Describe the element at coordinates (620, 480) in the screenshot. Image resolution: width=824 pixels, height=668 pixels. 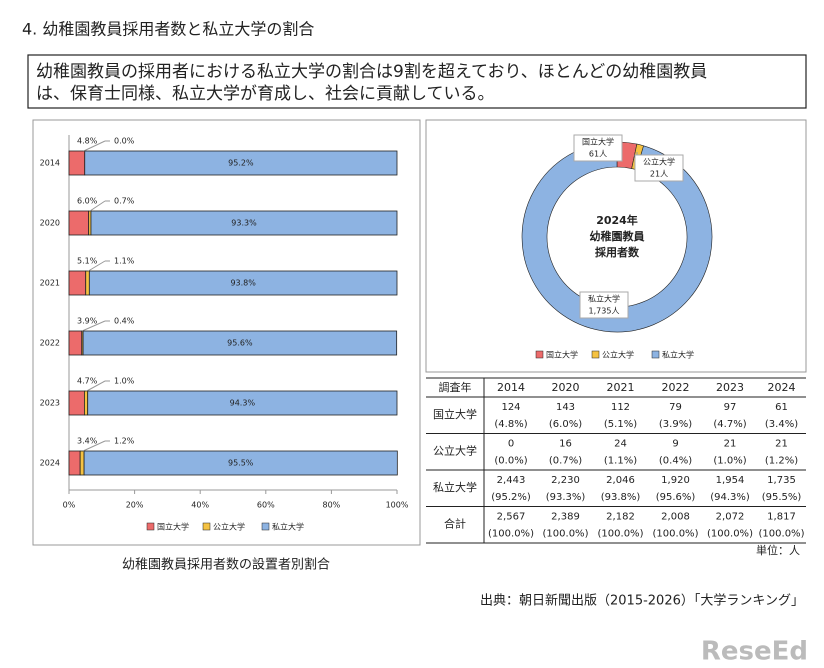
I see `table-count: 2,046` at that location.